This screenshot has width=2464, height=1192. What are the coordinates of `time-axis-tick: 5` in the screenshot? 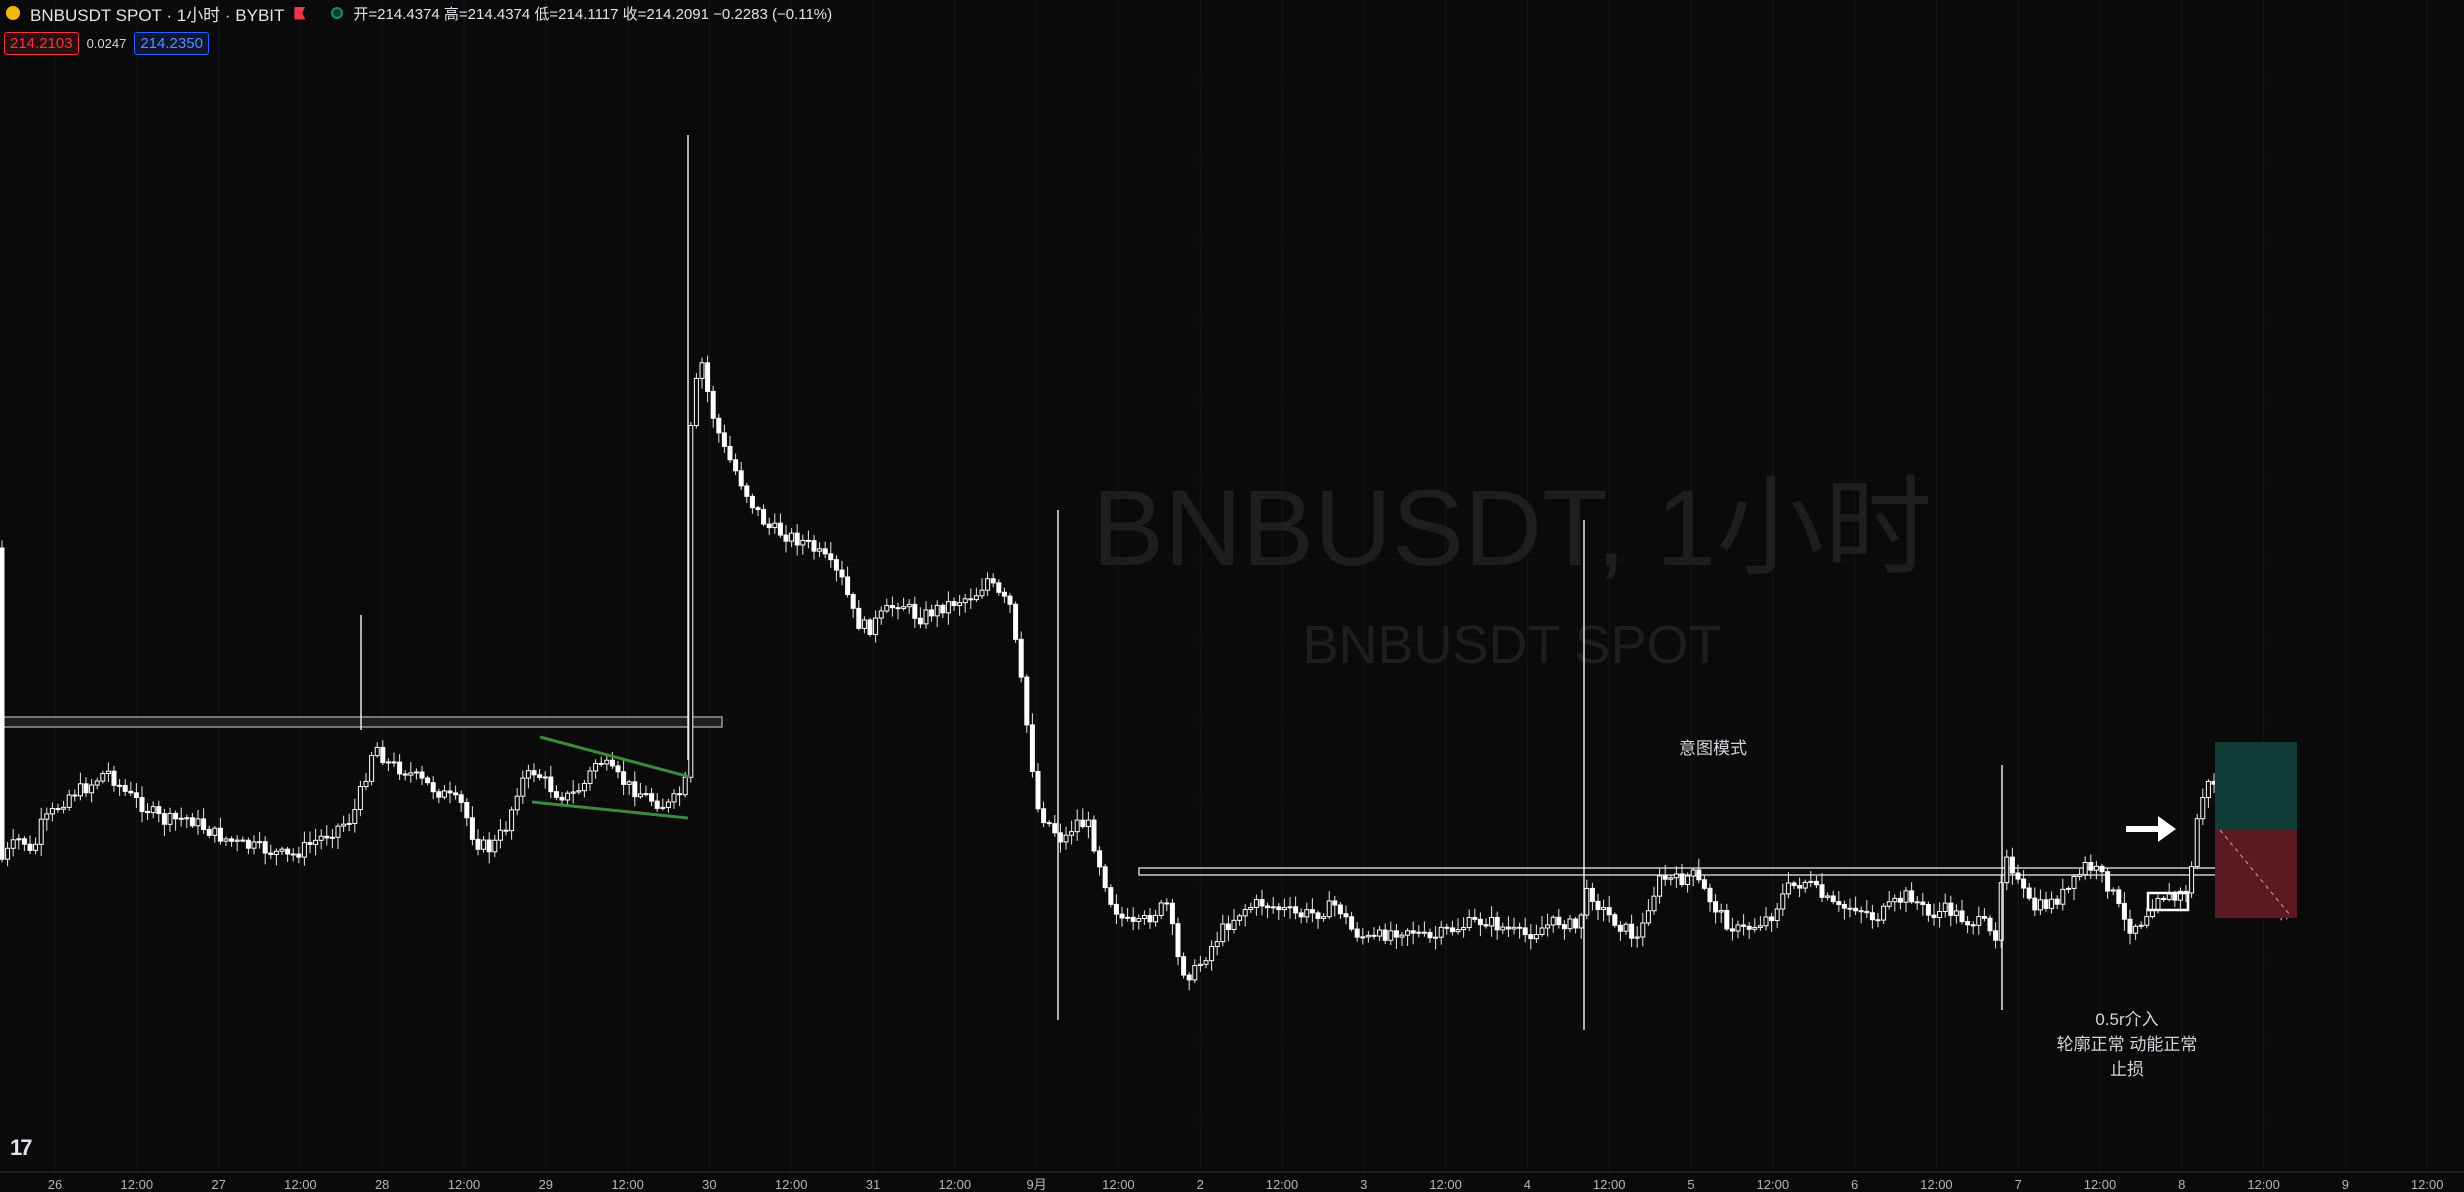 It's located at (1690, 1184).